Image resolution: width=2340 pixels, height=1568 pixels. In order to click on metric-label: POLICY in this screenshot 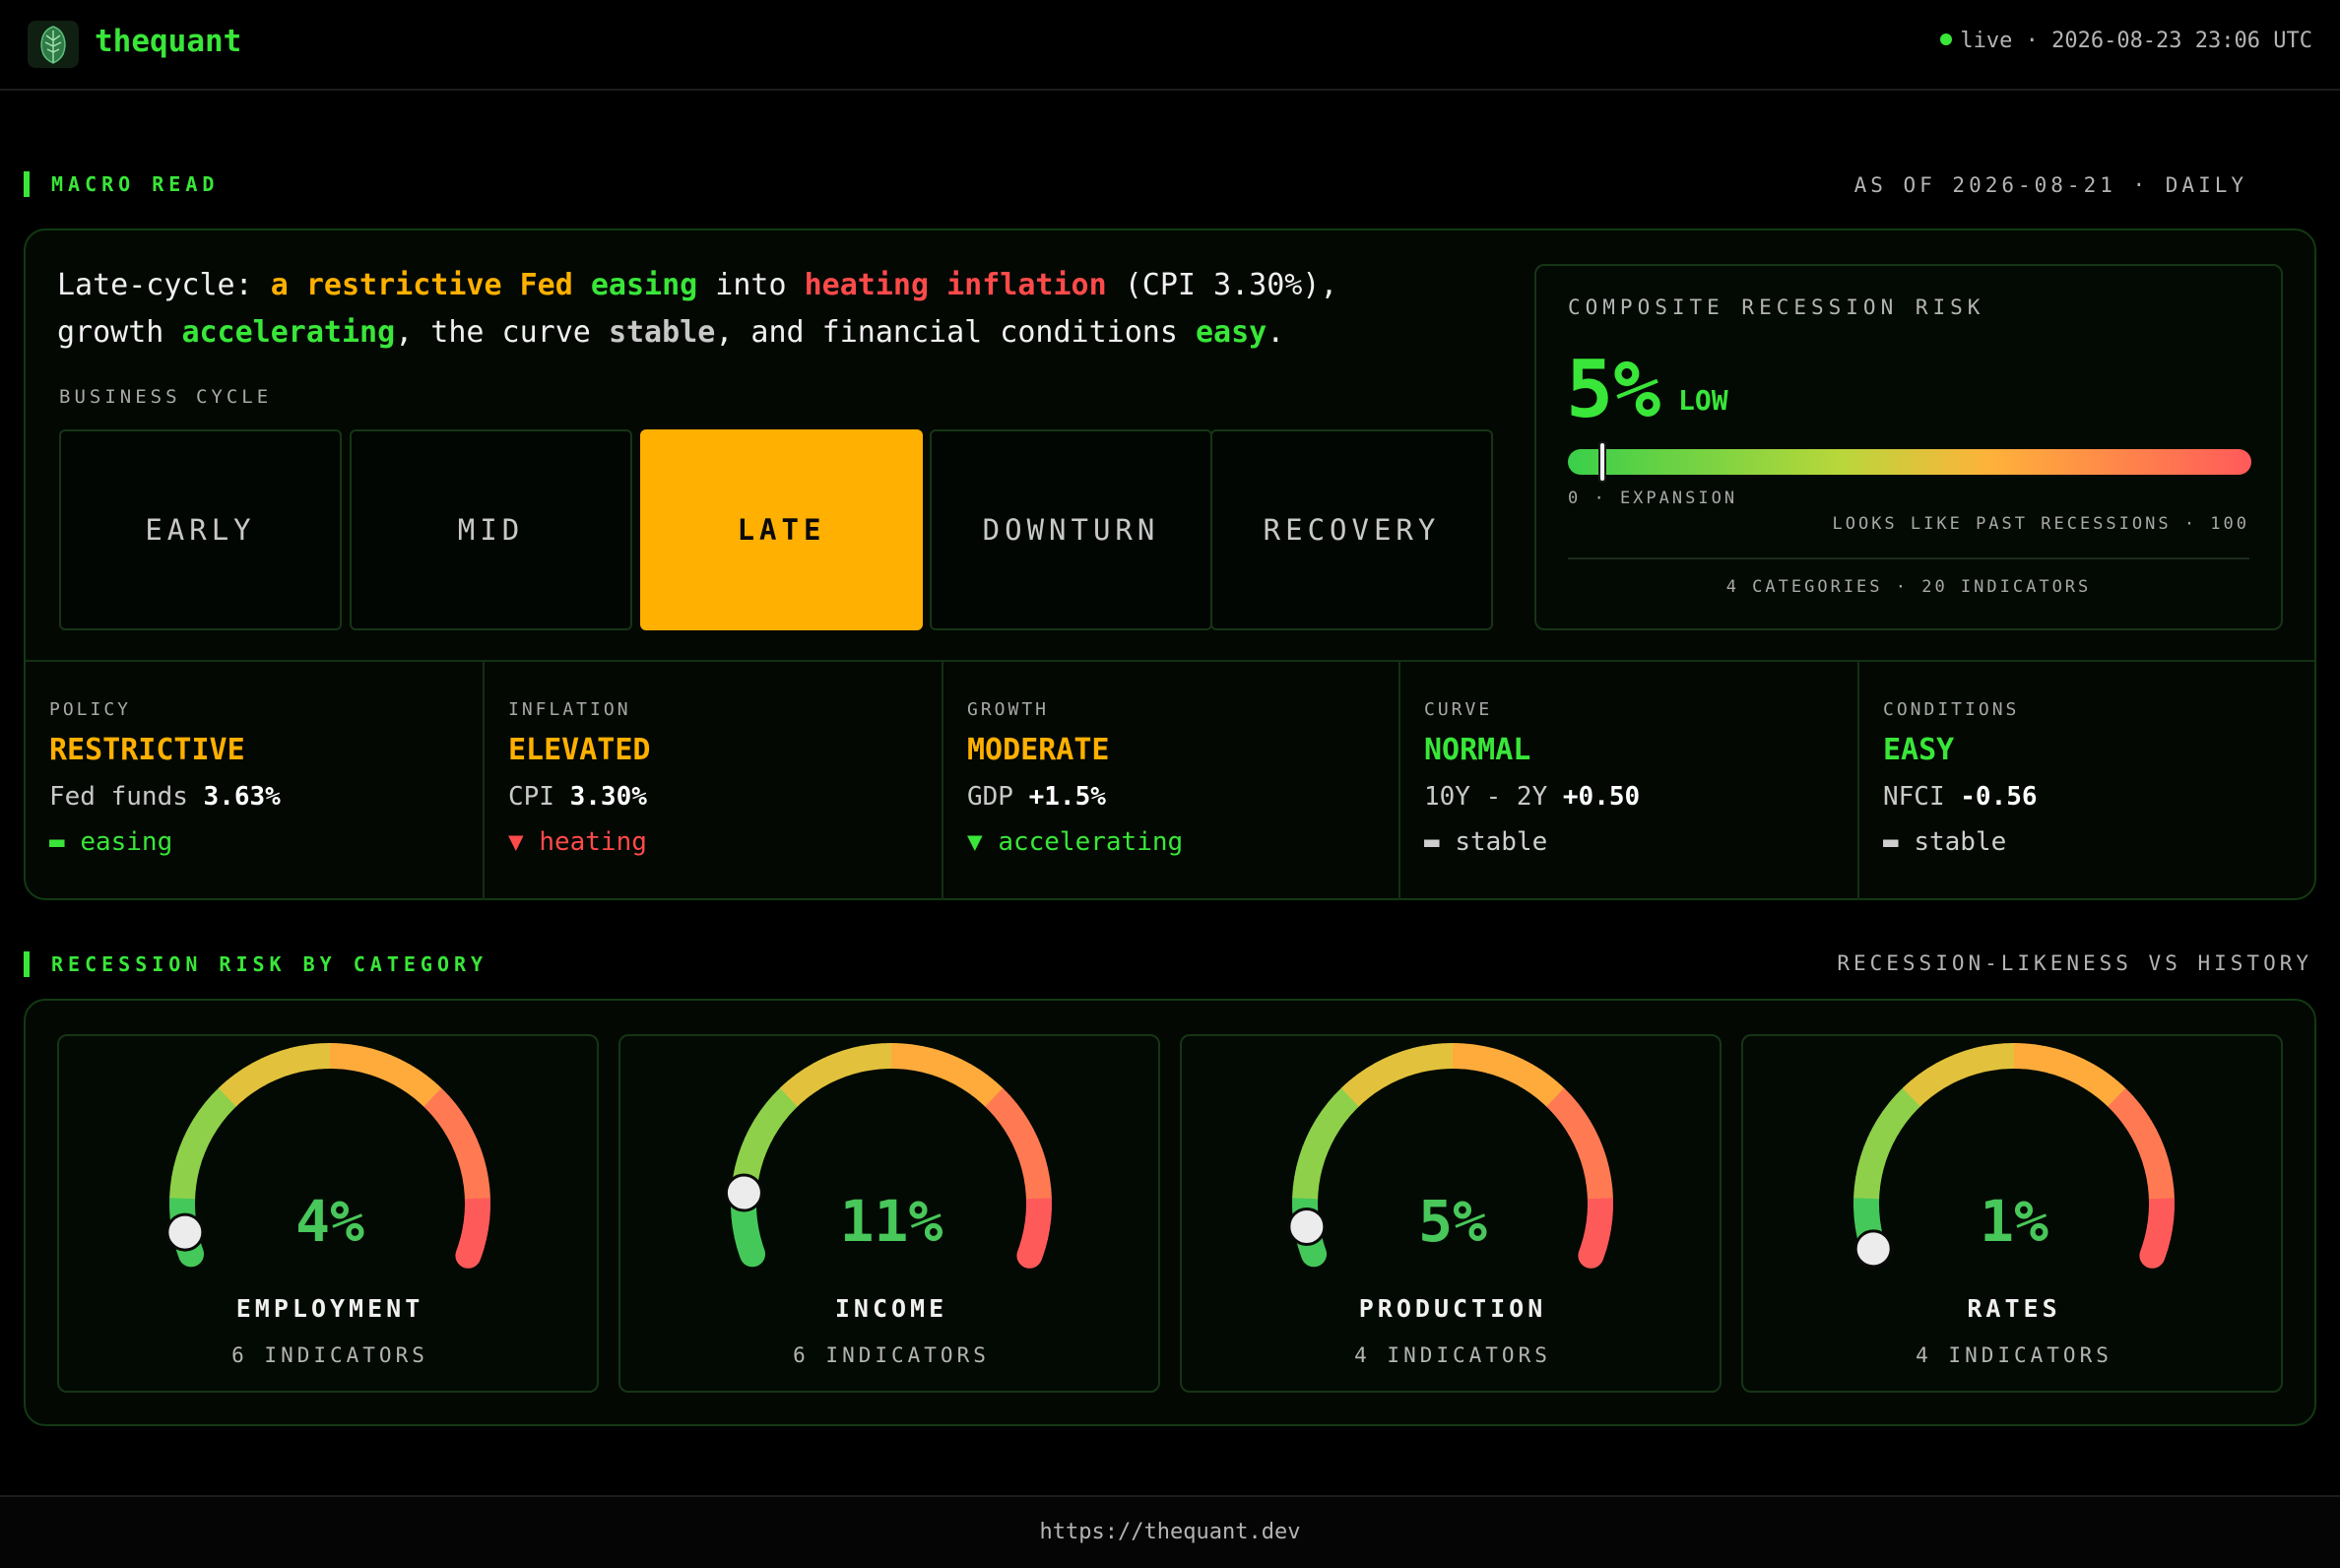, I will do `click(90, 710)`.